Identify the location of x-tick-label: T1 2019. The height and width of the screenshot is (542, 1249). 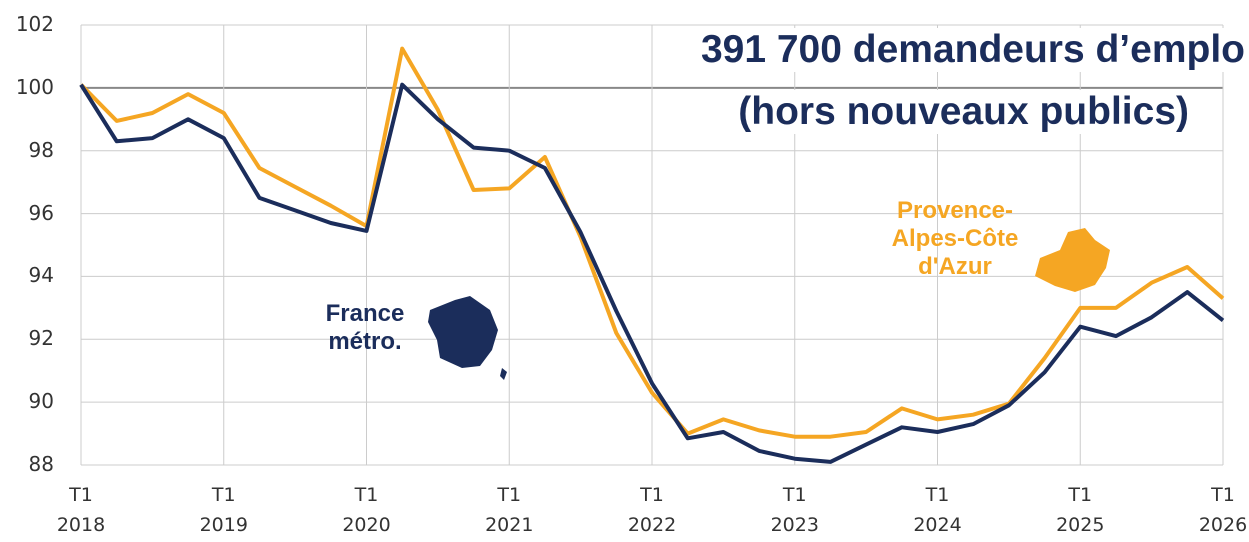
(223, 510).